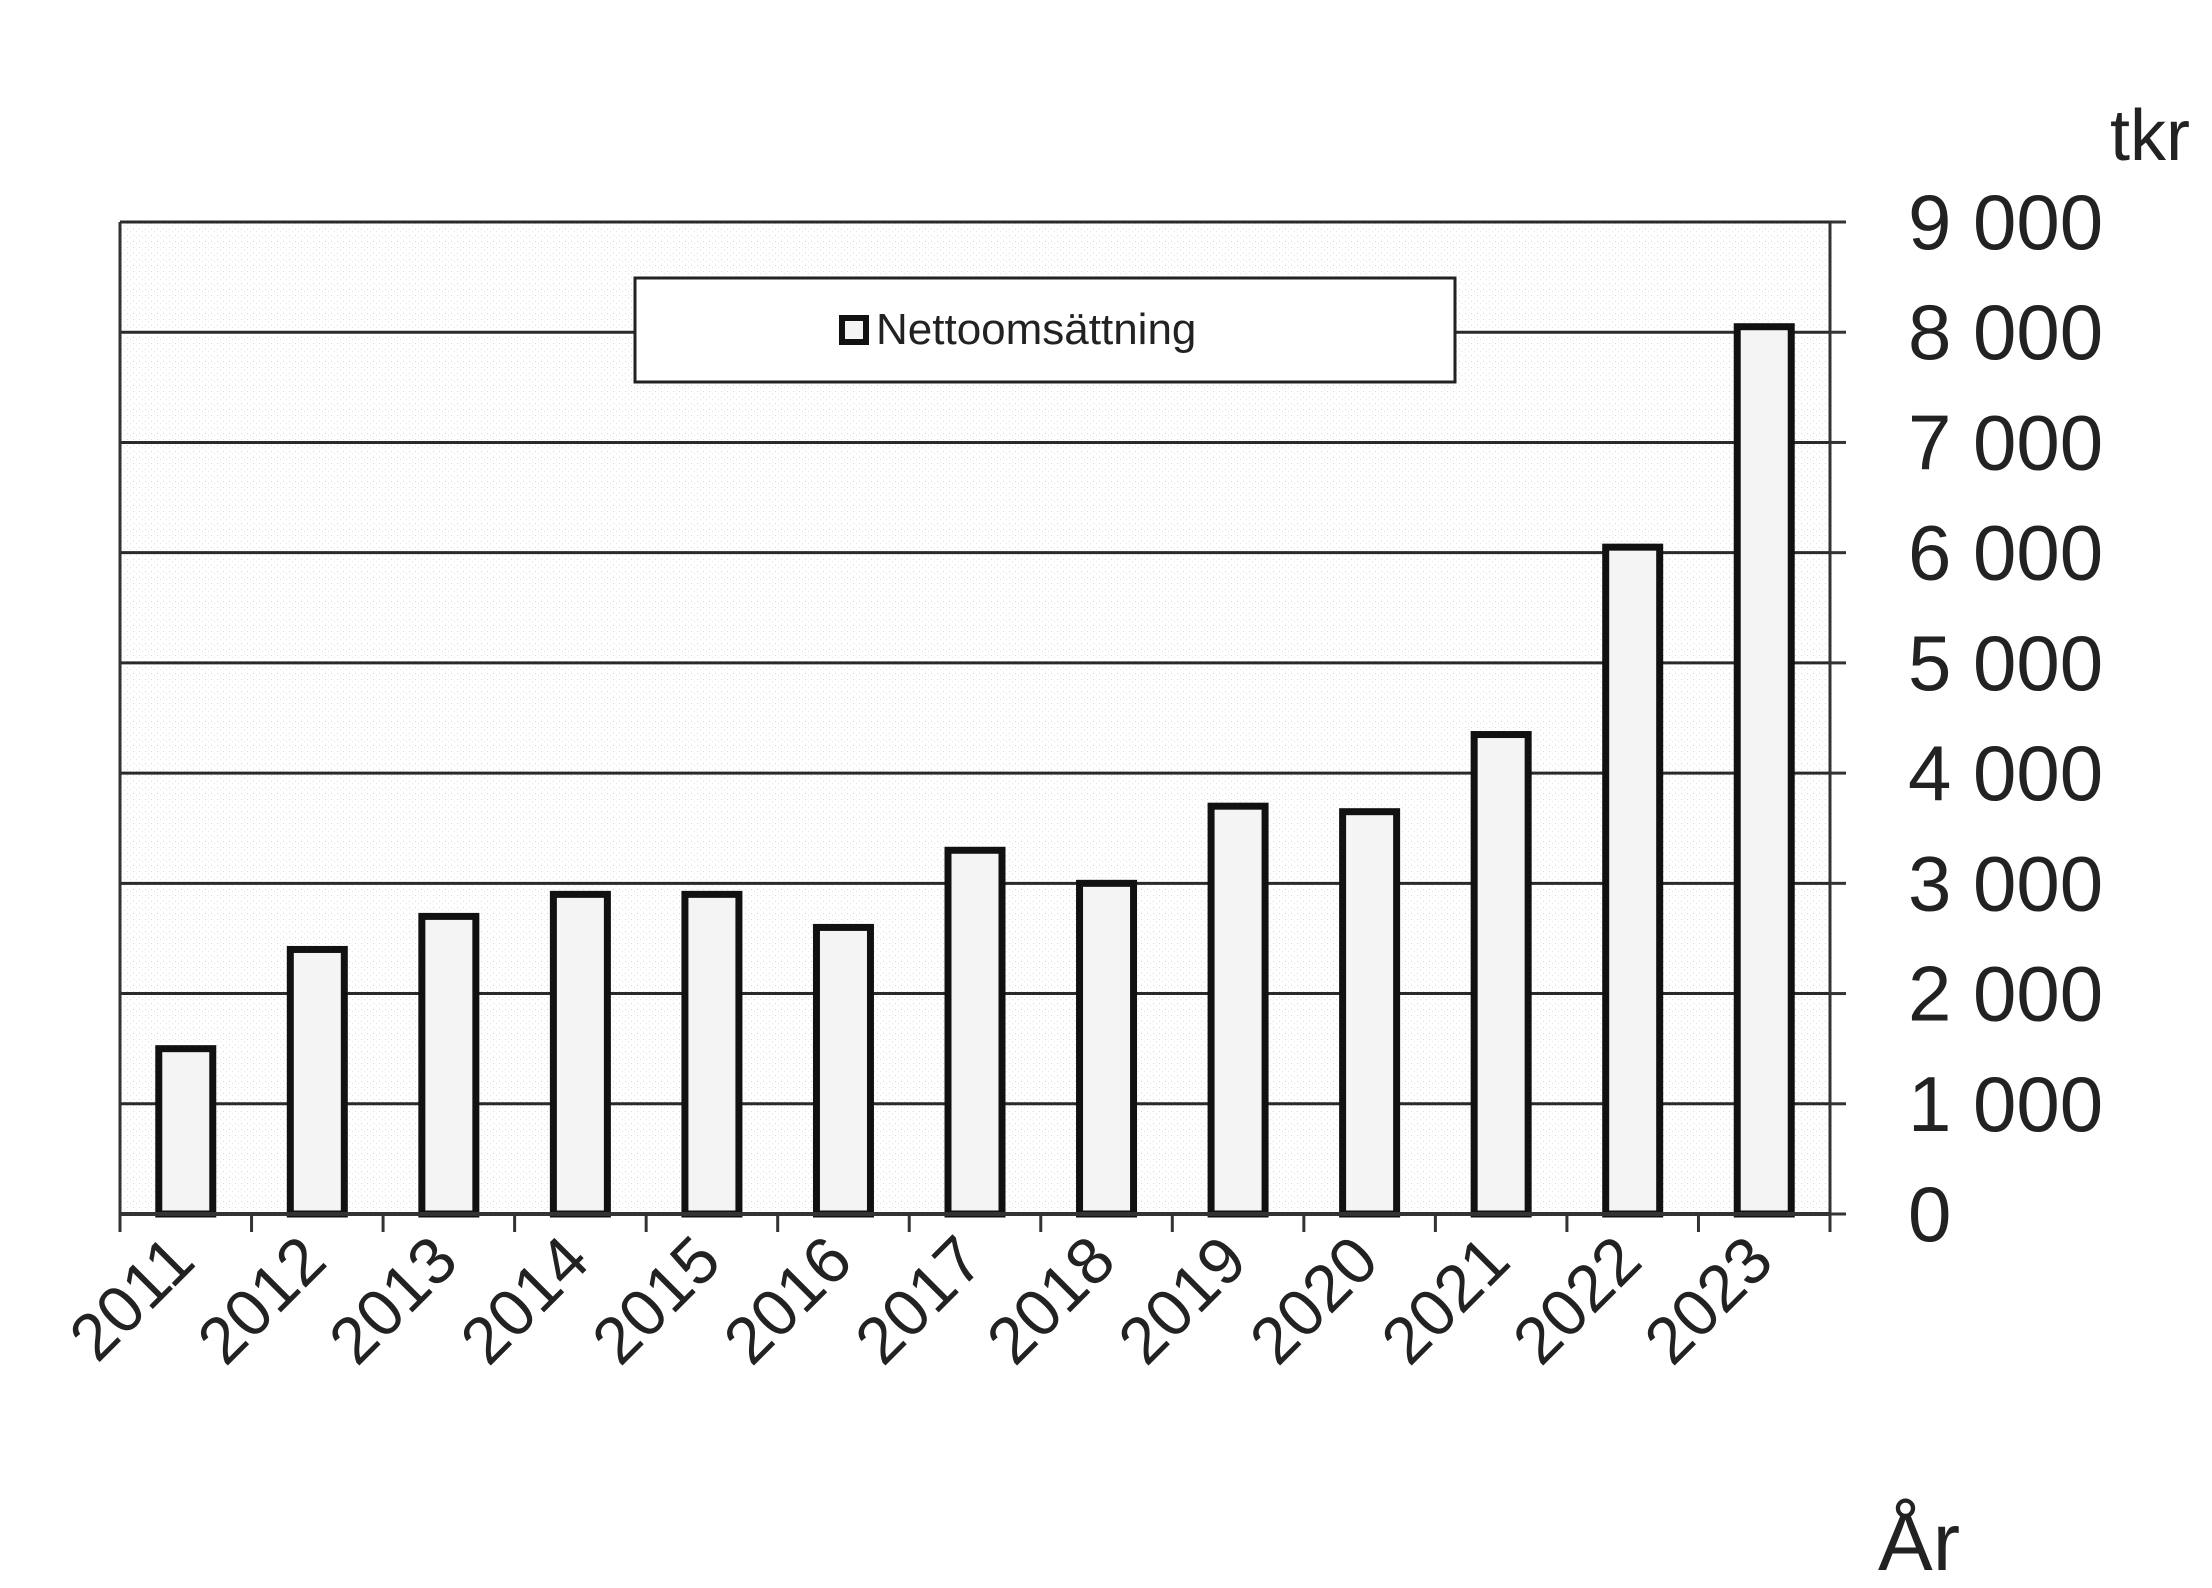  Describe the element at coordinates (1445, 1300) in the screenshot. I see `x-tick-label: 2021` at that location.